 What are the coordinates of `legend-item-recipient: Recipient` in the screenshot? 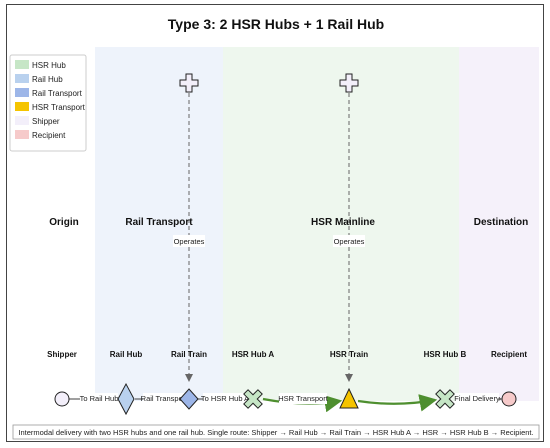 It's located at (40, 135).